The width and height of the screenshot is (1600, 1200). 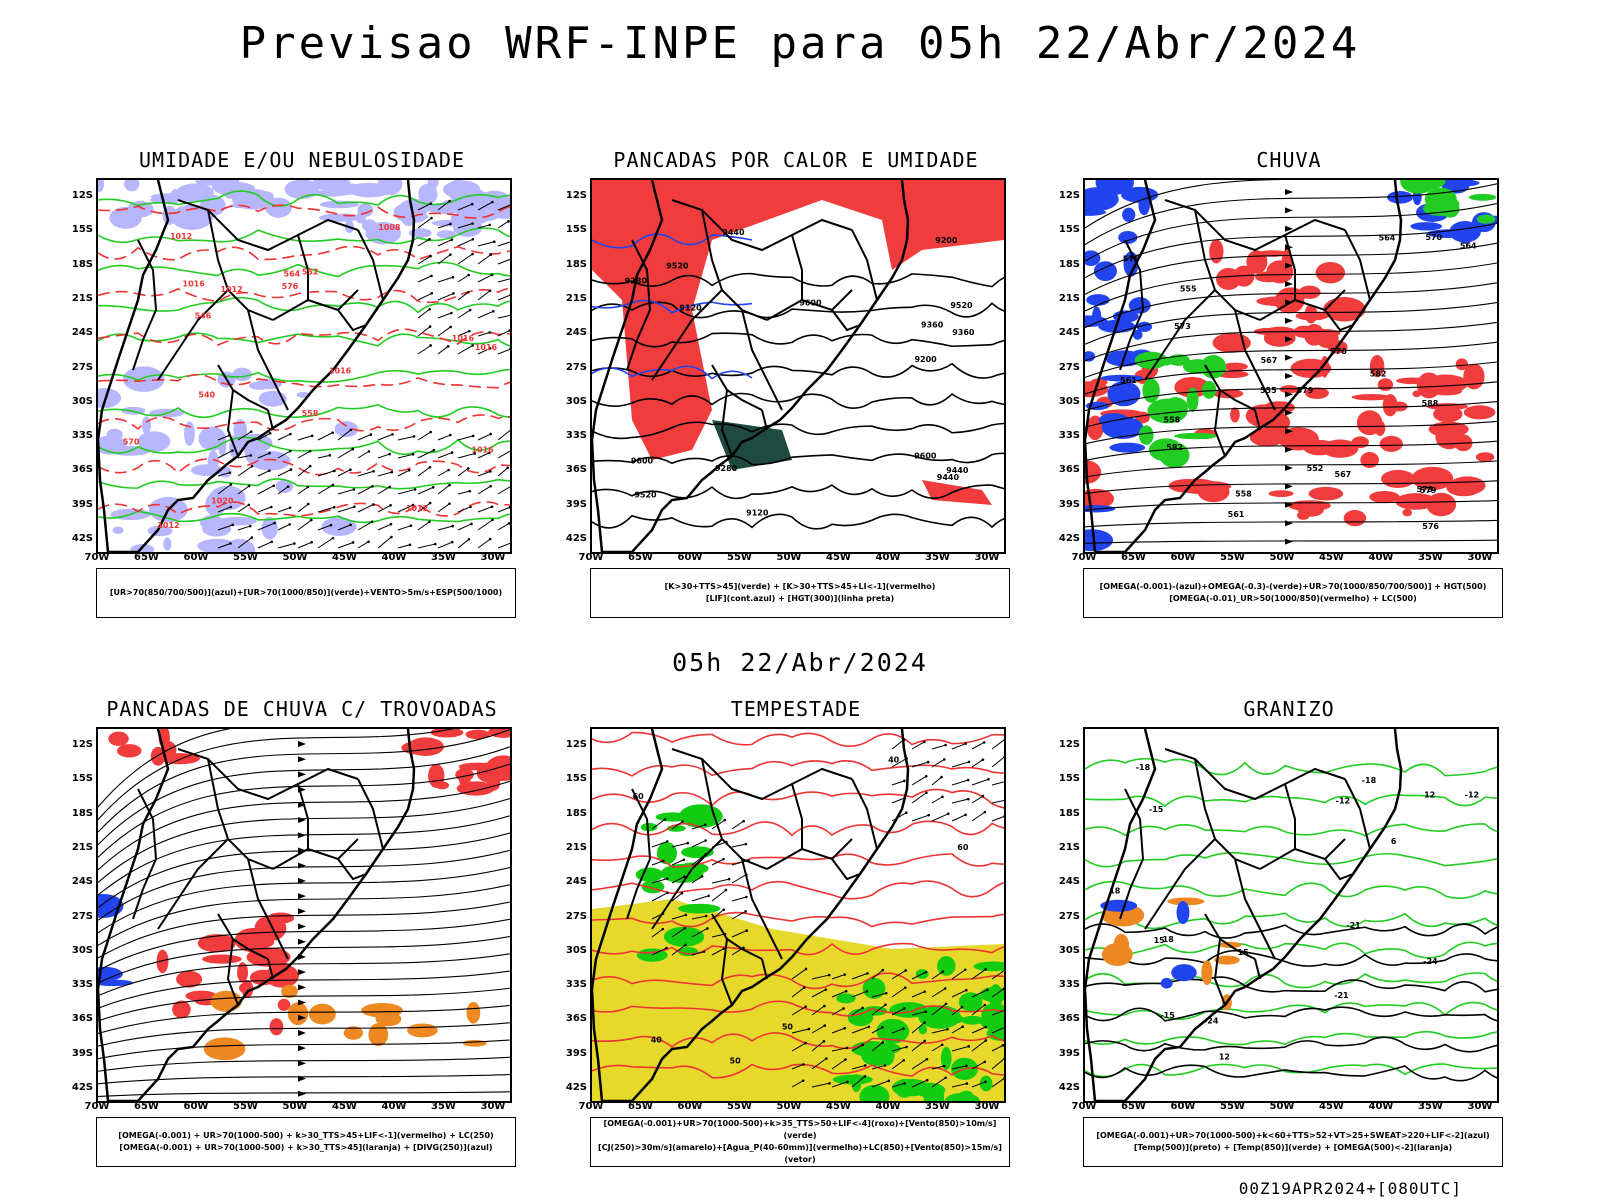 I want to click on contour-label: 18, so click(x=1169, y=939).